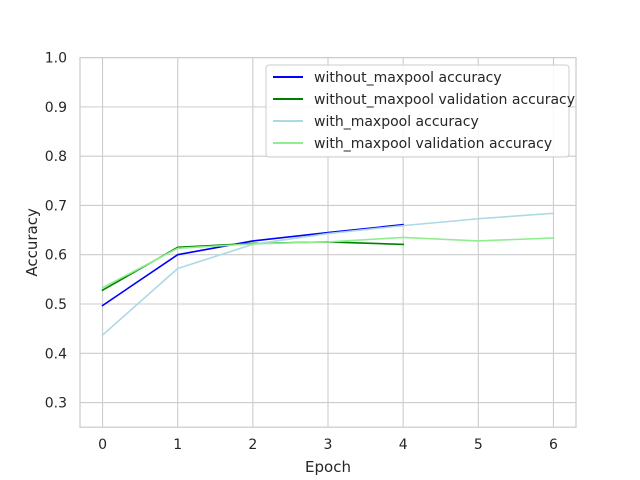  What do you see at coordinates (328, 467) in the screenshot?
I see `x-axis-title: Epoch` at bounding box center [328, 467].